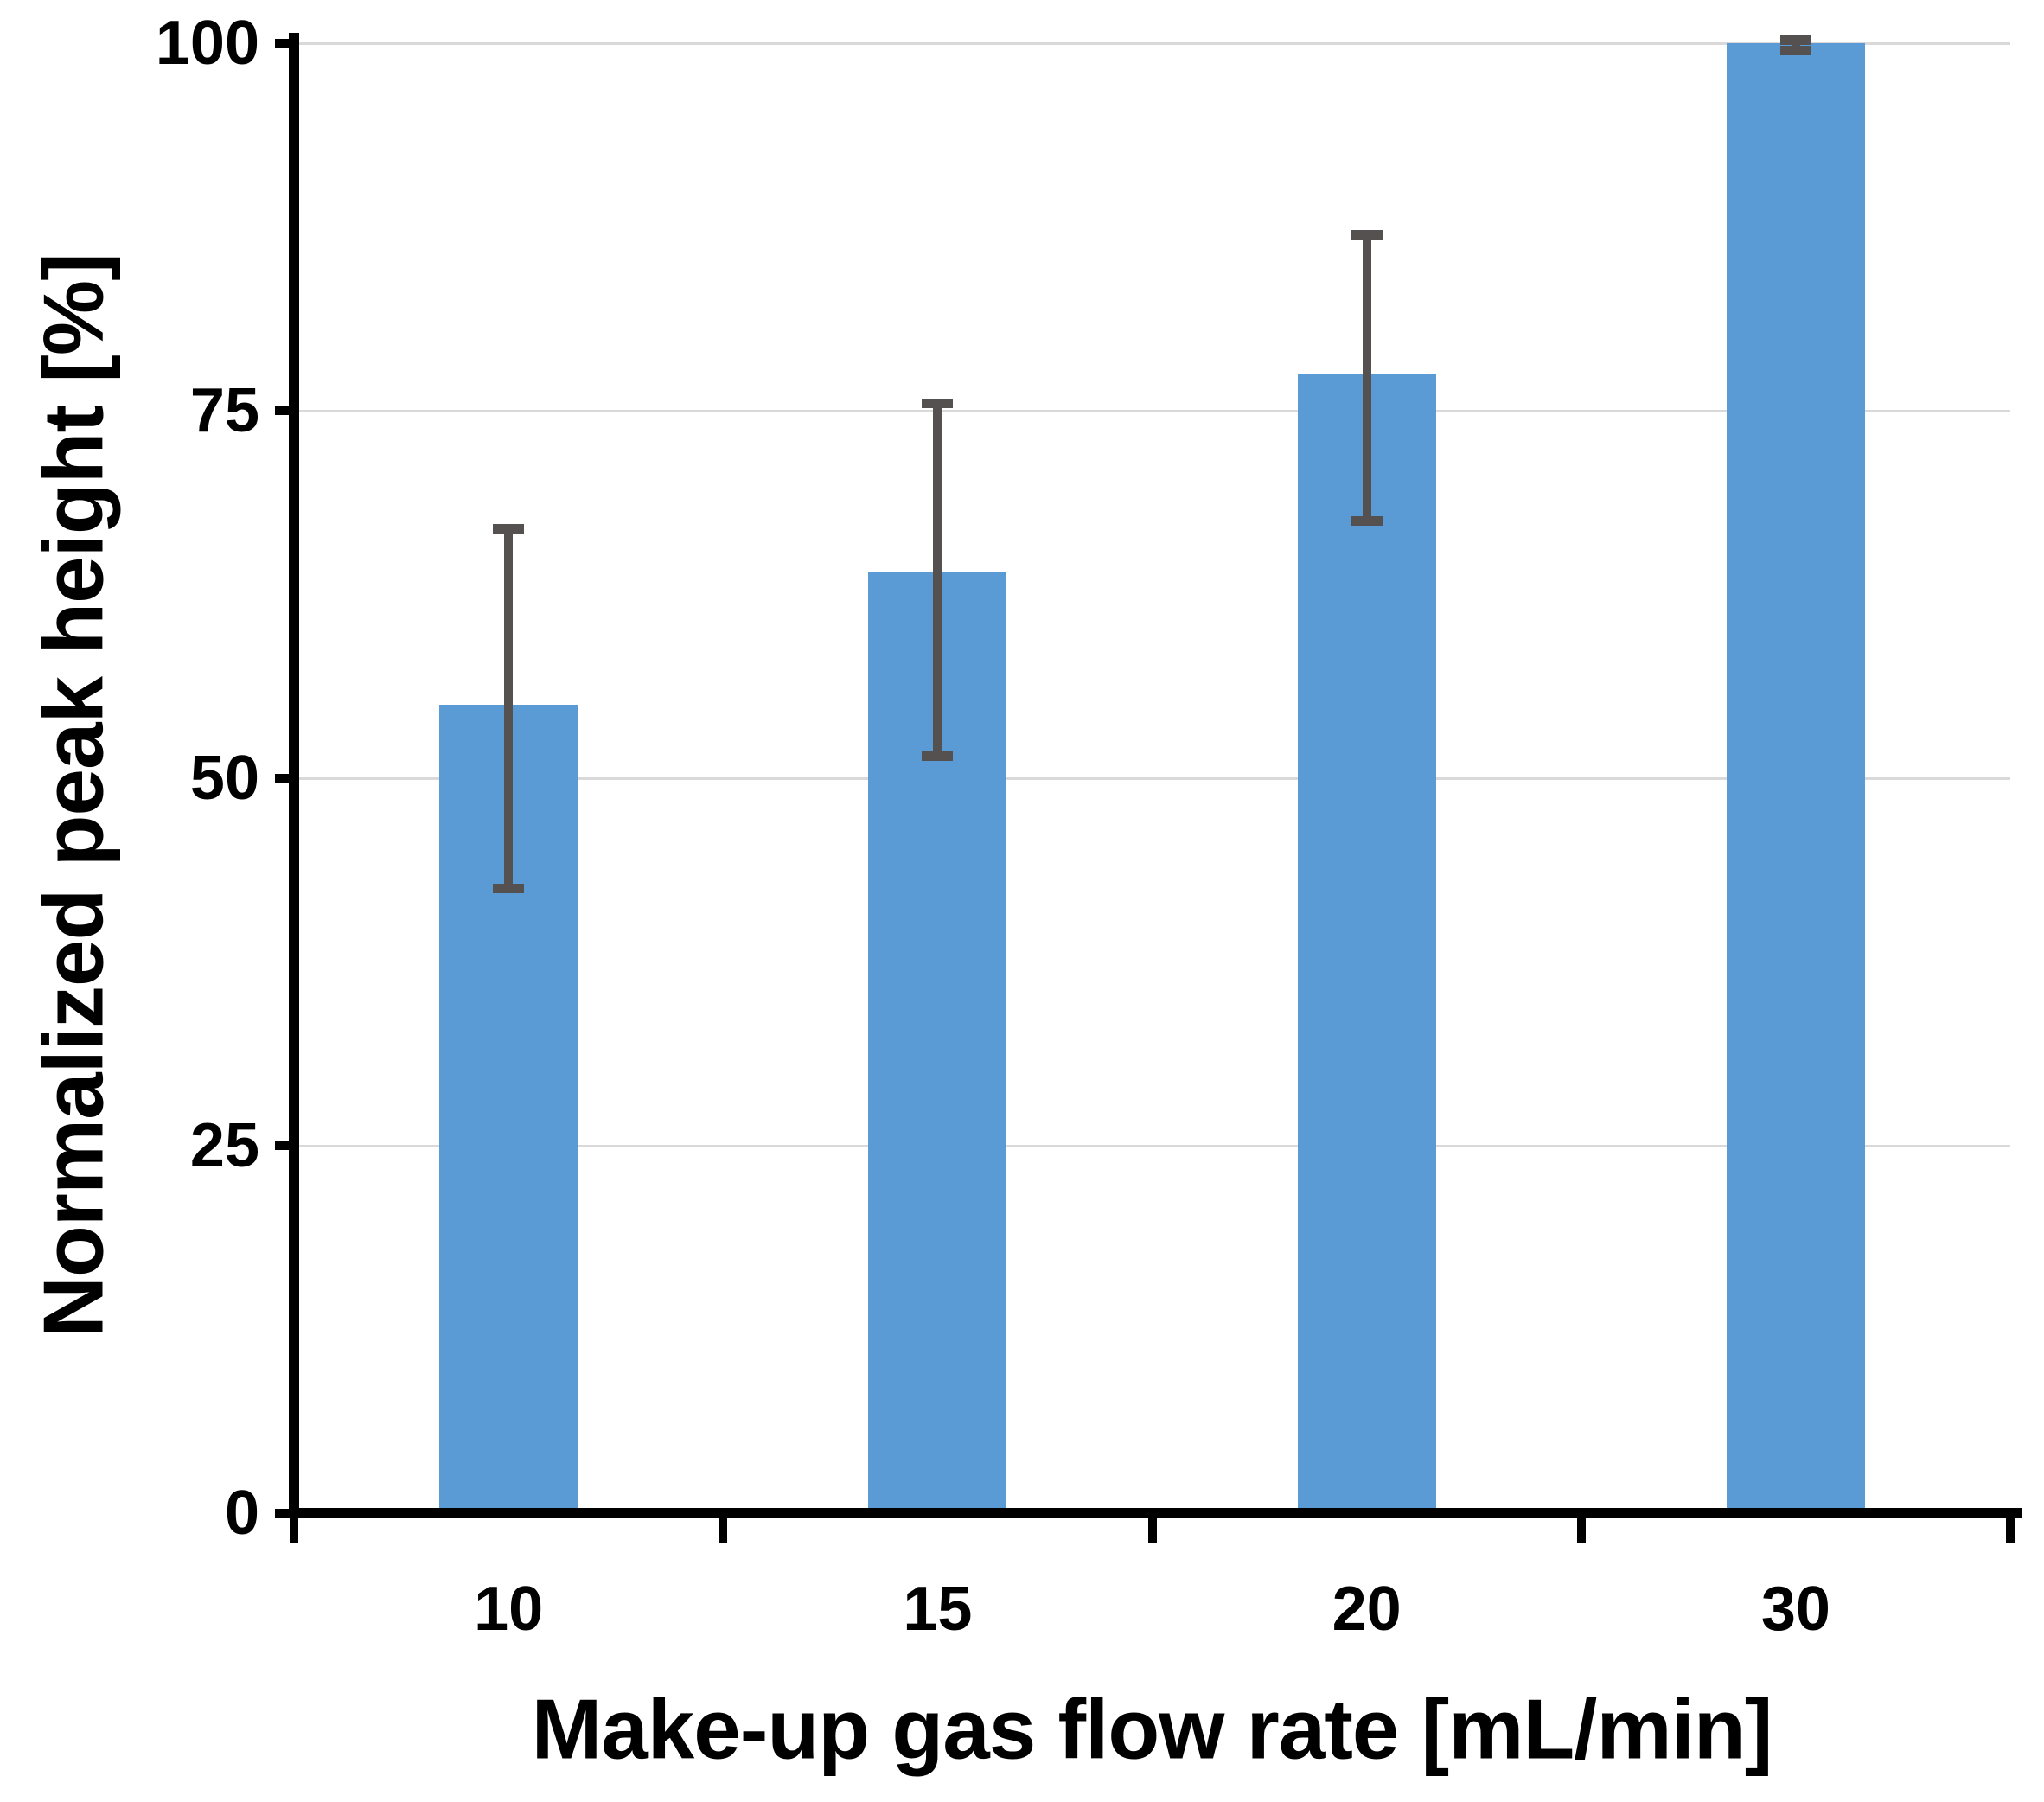  What do you see at coordinates (1795, 1609) in the screenshot?
I see `x-tick-label: 30` at bounding box center [1795, 1609].